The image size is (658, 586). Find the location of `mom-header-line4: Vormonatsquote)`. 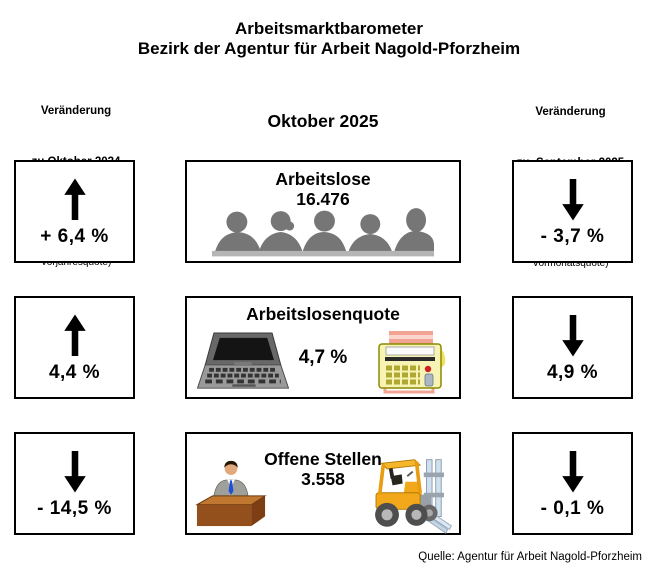

mom-header-line4: Vormonatsquote) is located at coordinates (570, 263).